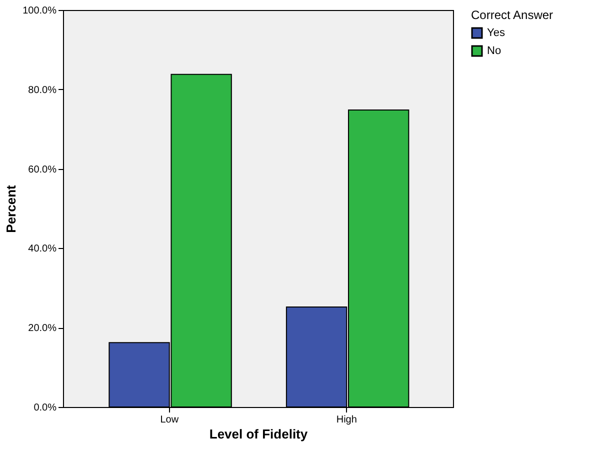  Describe the element at coordinates (494, 51) in the screenshot. I see `legend-label: No` at that location.